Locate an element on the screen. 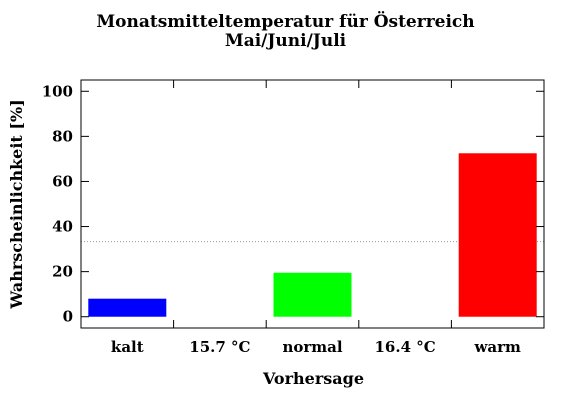  x-axis-label: Vorhersage is located at coordinates (313, 378).